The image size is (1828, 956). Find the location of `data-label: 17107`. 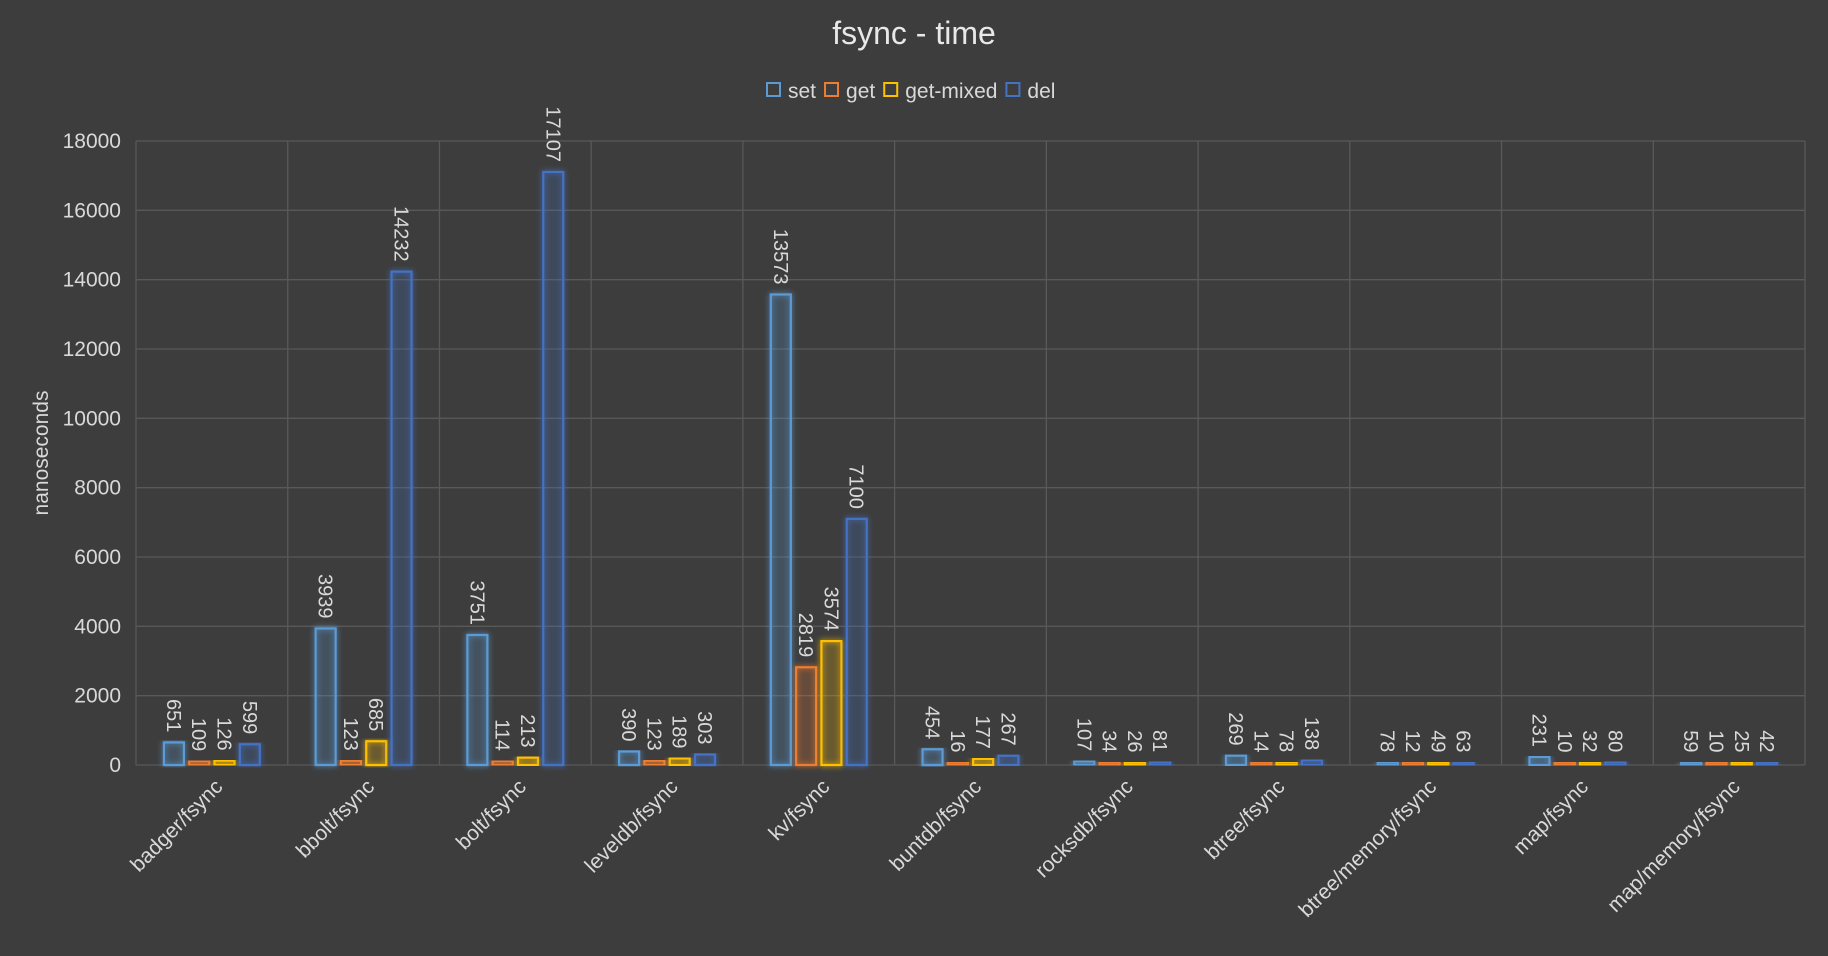

data-label: 17107 is located at coordinates (552, 134).